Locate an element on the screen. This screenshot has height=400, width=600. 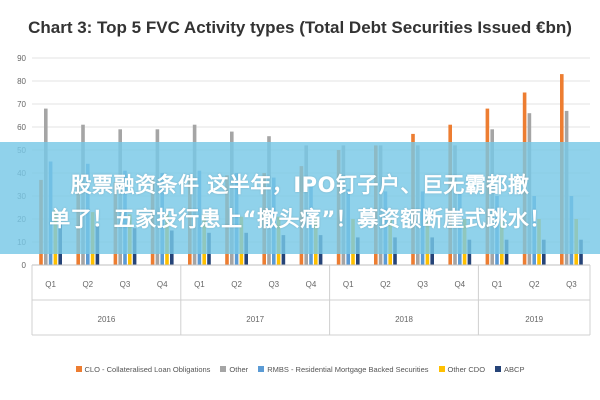
x-group-label: 2018 is located at coordinates (404, 319).